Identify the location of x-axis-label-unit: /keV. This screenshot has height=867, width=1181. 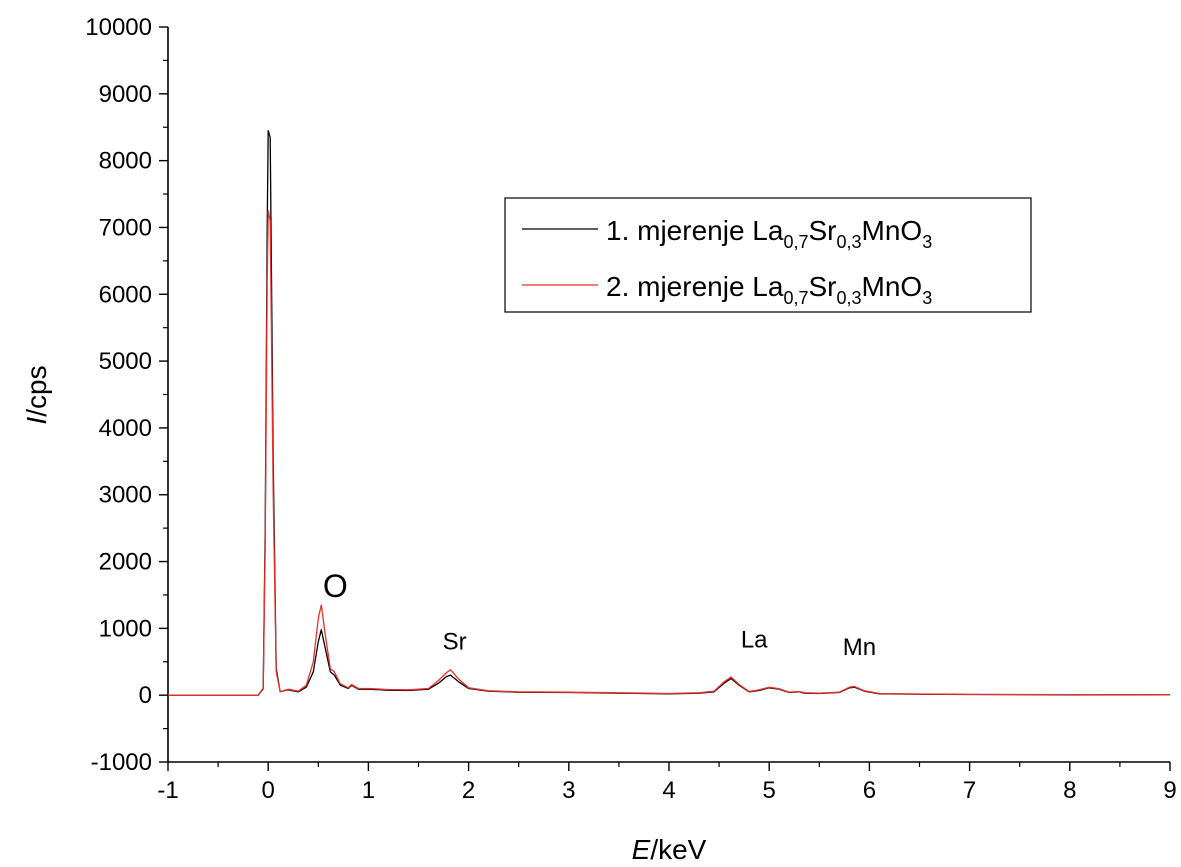
(678, 849).